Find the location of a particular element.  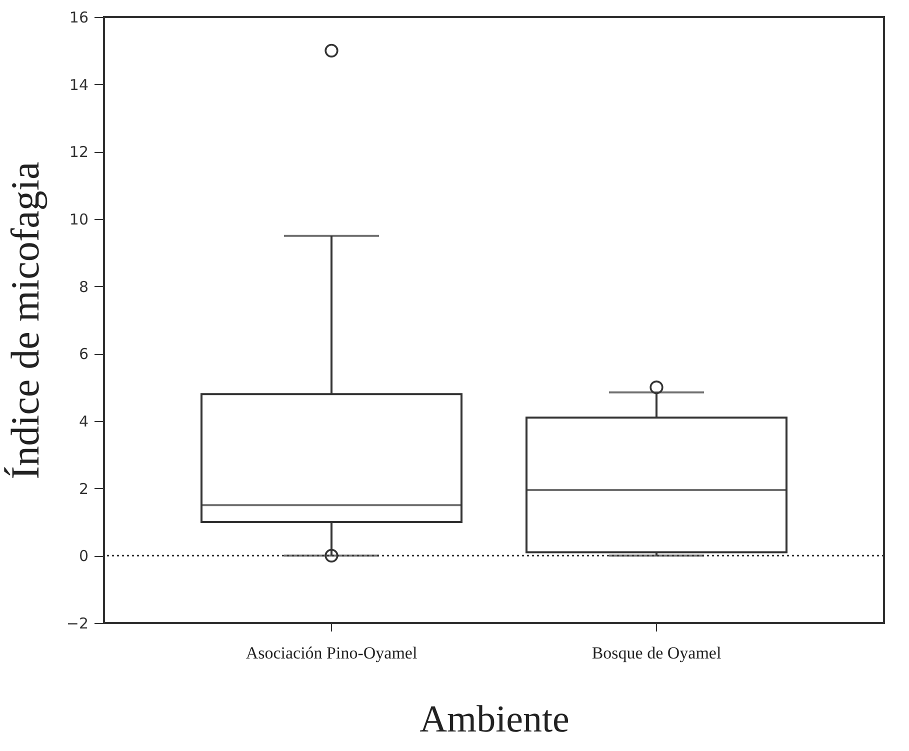

y-tick-label: 8 is located at coordinates (83, 287).